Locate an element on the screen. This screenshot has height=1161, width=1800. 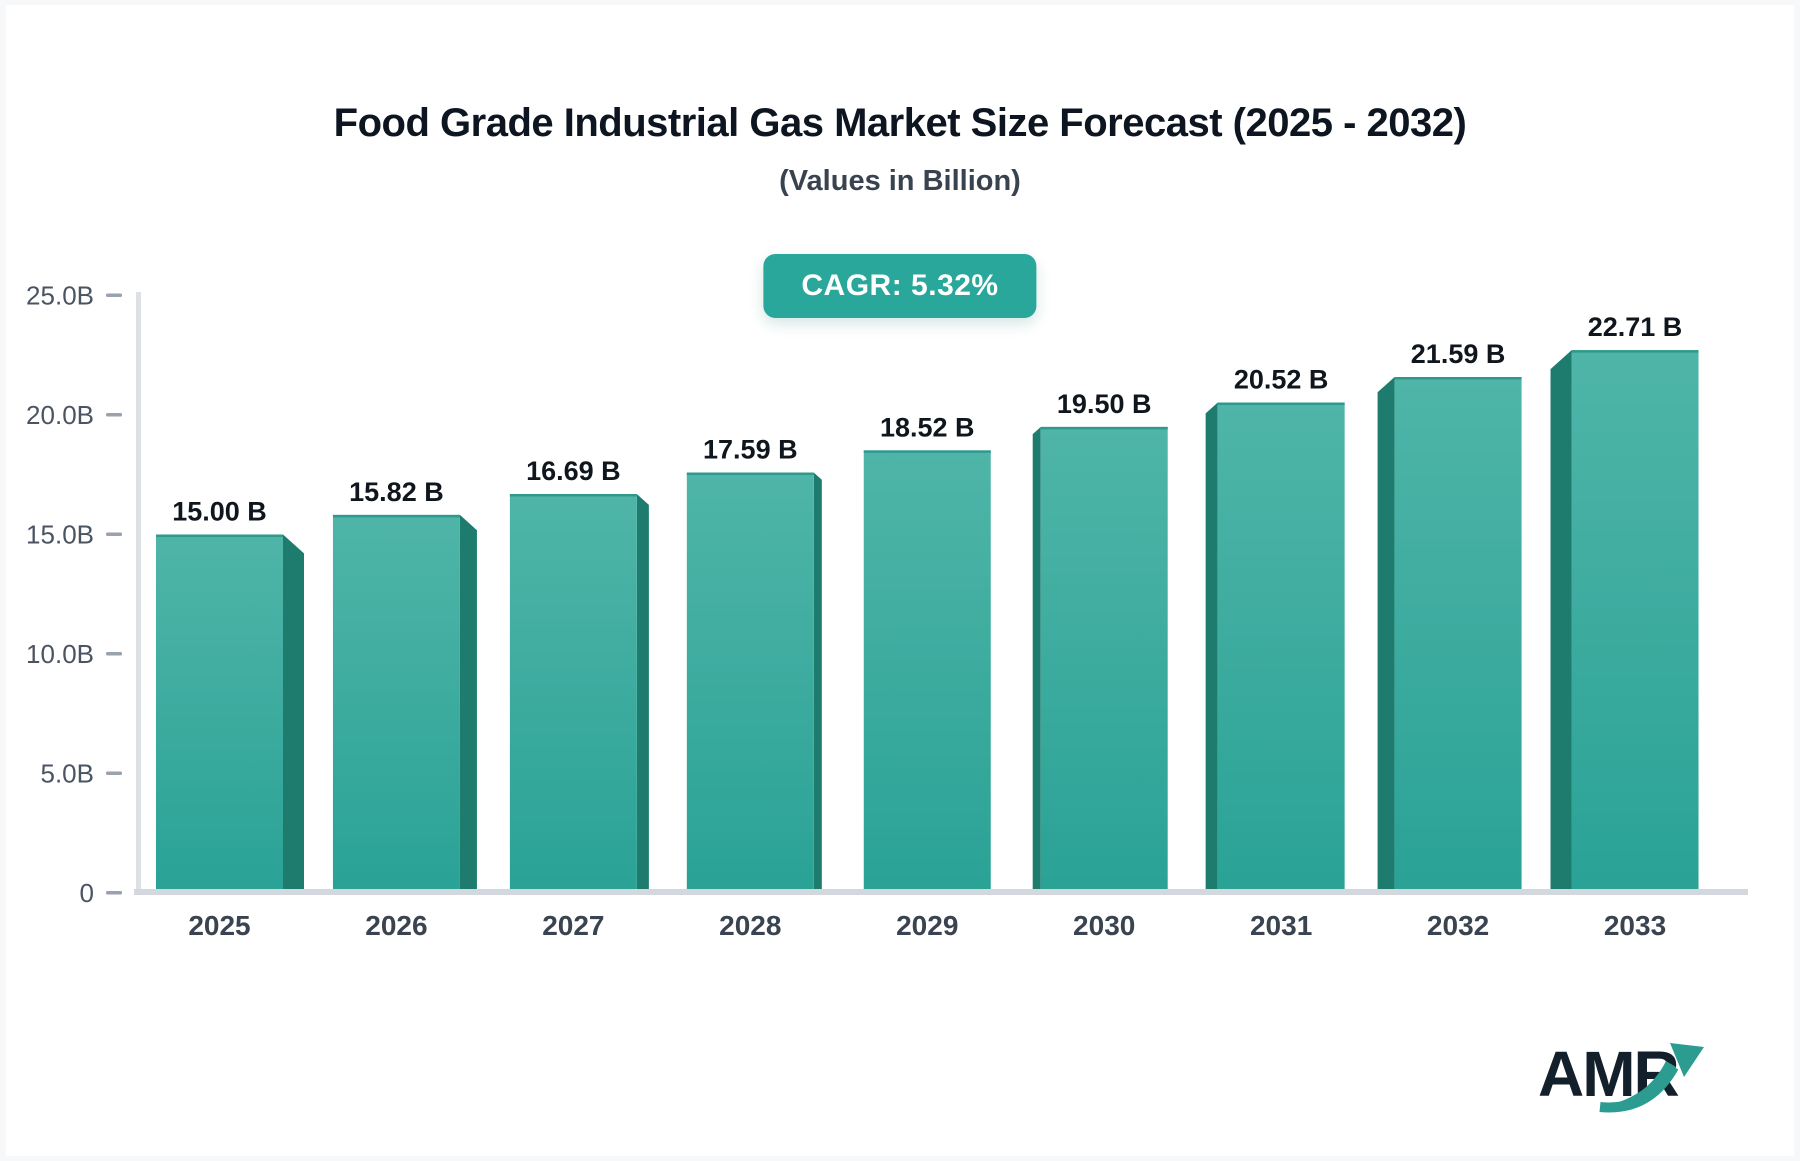
x-axis-tick-label: 2028 is located at coordinates (750, 925).